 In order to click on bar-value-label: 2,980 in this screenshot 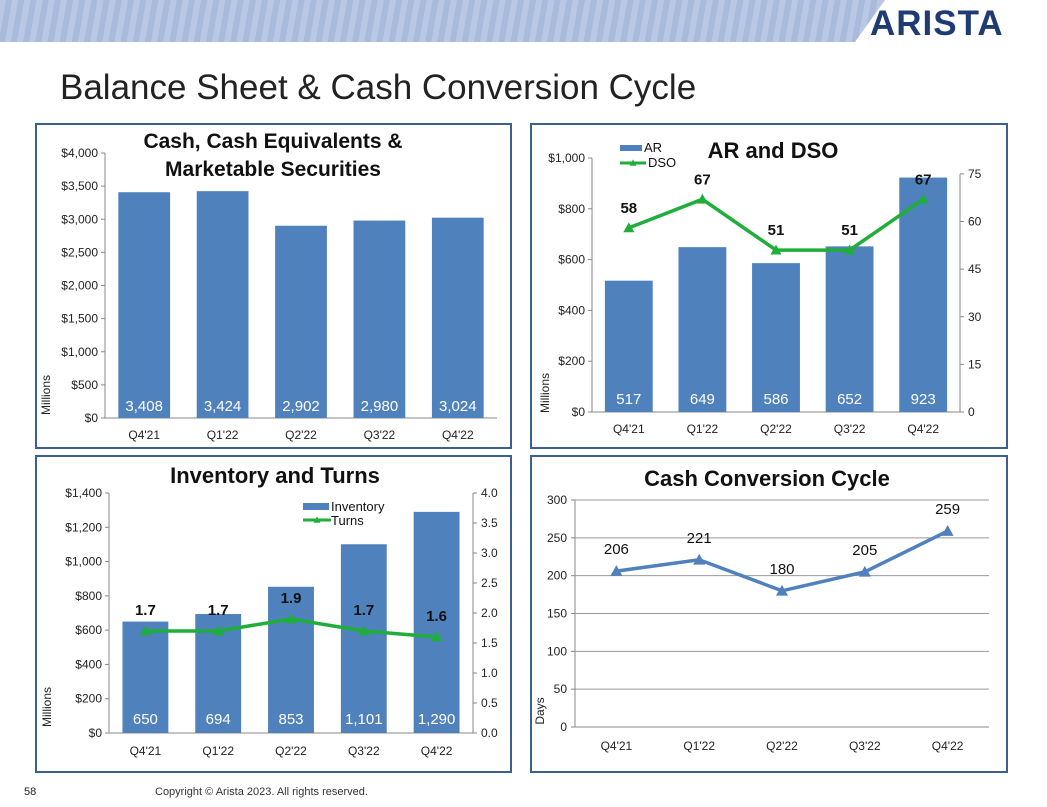, I will do `click(380, 406)`.